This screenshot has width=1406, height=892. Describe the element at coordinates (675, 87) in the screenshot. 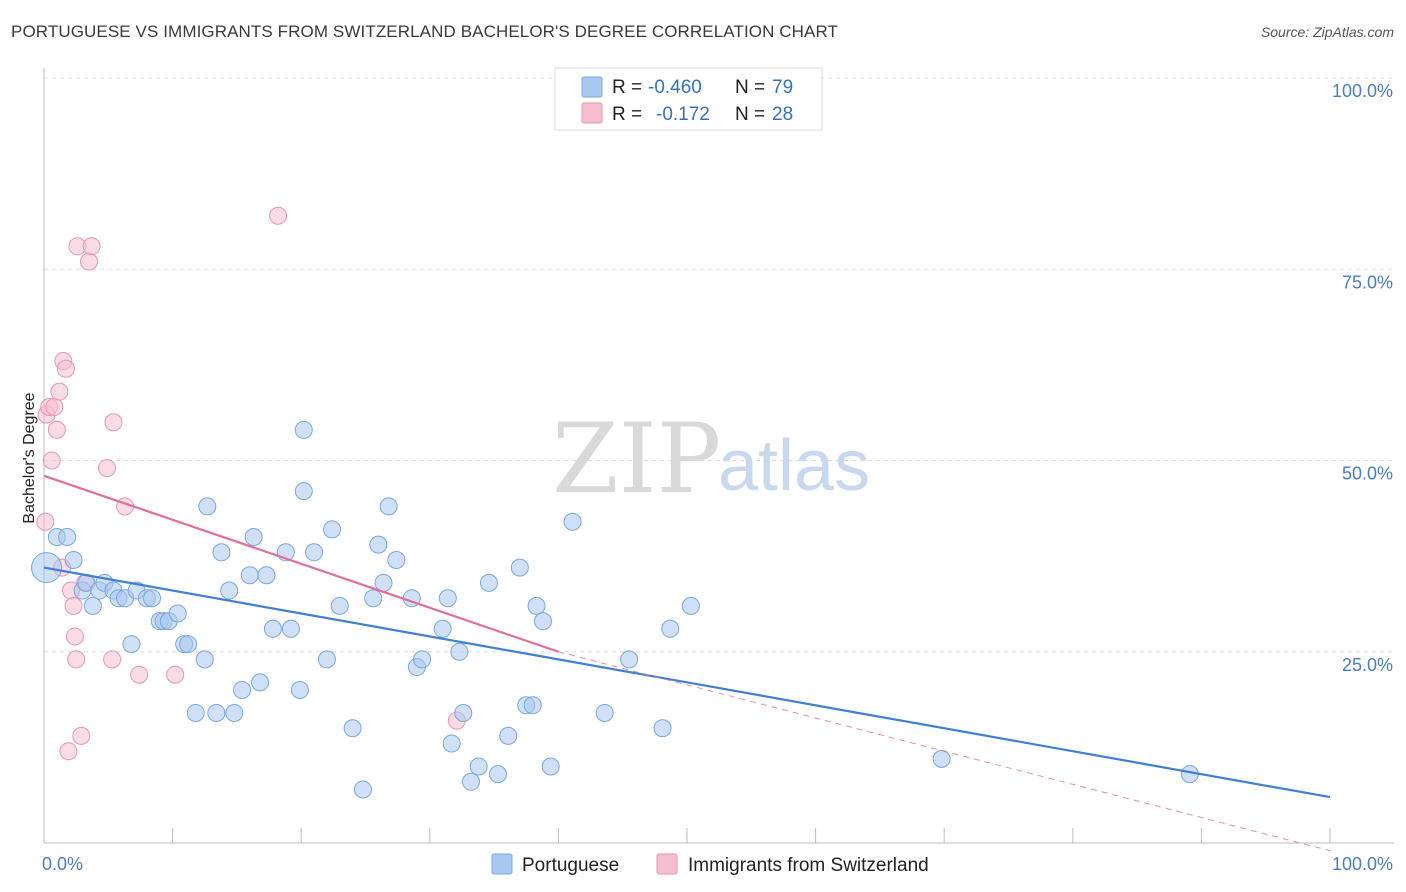

I see `legend-r-value-1: -0.460` at that location.